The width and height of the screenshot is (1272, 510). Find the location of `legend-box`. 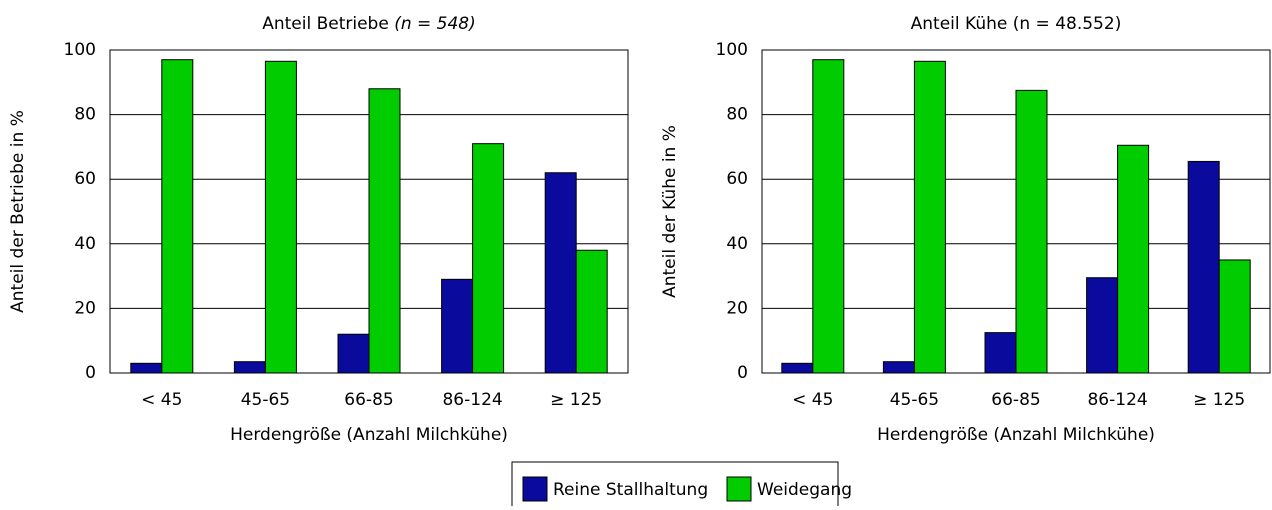

legend-box is located at coordinates (675, 485).